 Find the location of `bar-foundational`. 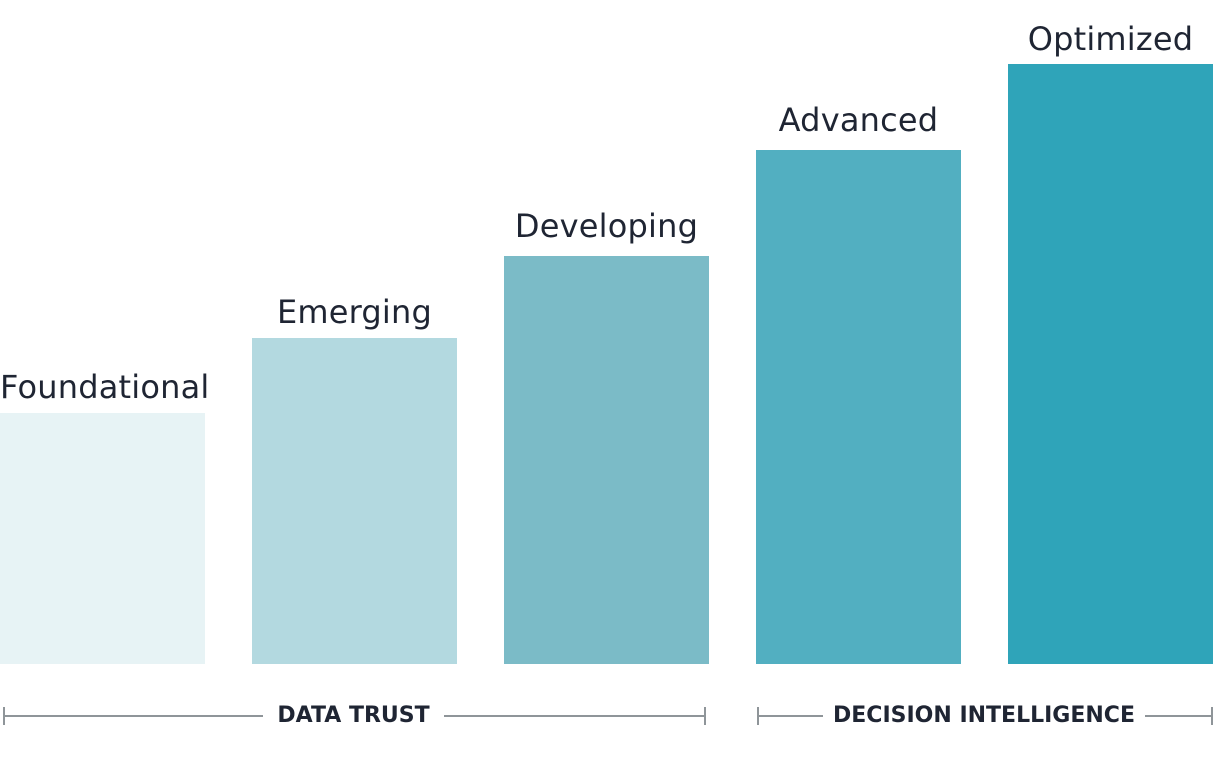

bar-foundational is located at coordinates (102, 538).